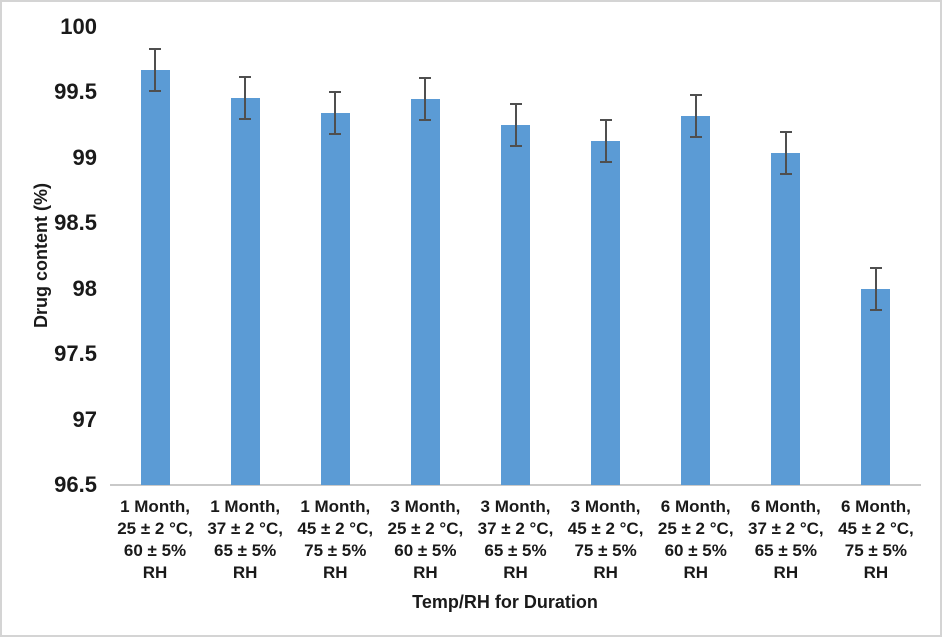 The image size is (942, 637). What do you see at coordinates (515, 485) in the screenshot?
I see `x-axis-line` at bounding box center [515, 485].